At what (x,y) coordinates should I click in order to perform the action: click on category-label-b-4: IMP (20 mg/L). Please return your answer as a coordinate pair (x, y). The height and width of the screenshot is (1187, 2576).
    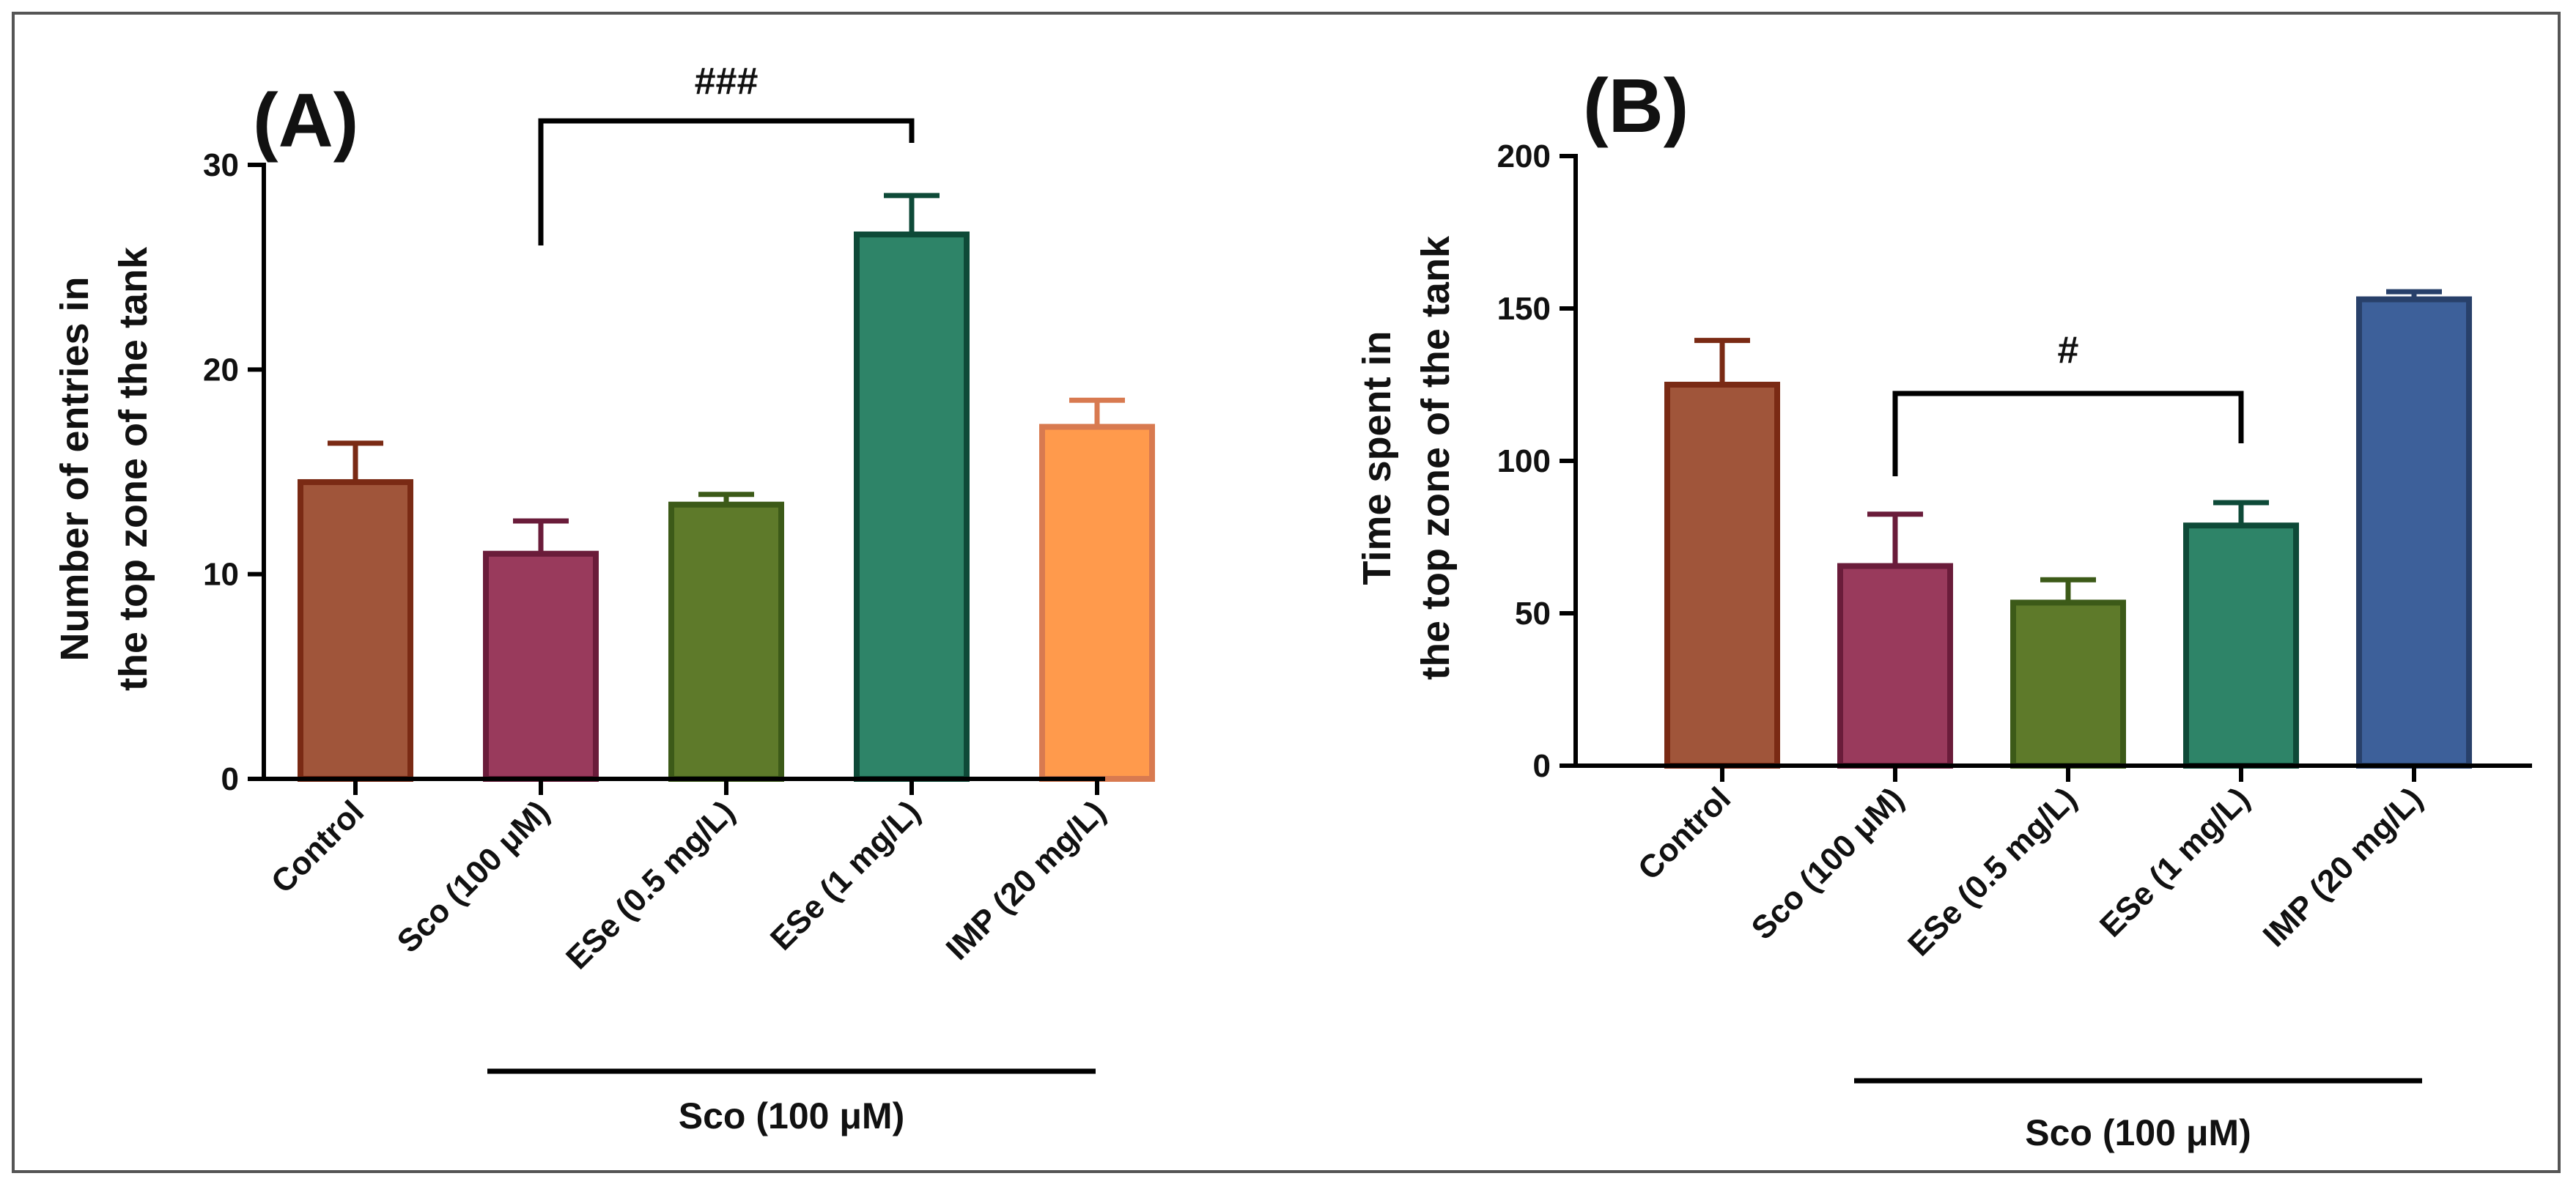
    Looking at the image, I should click on (2342, 866).